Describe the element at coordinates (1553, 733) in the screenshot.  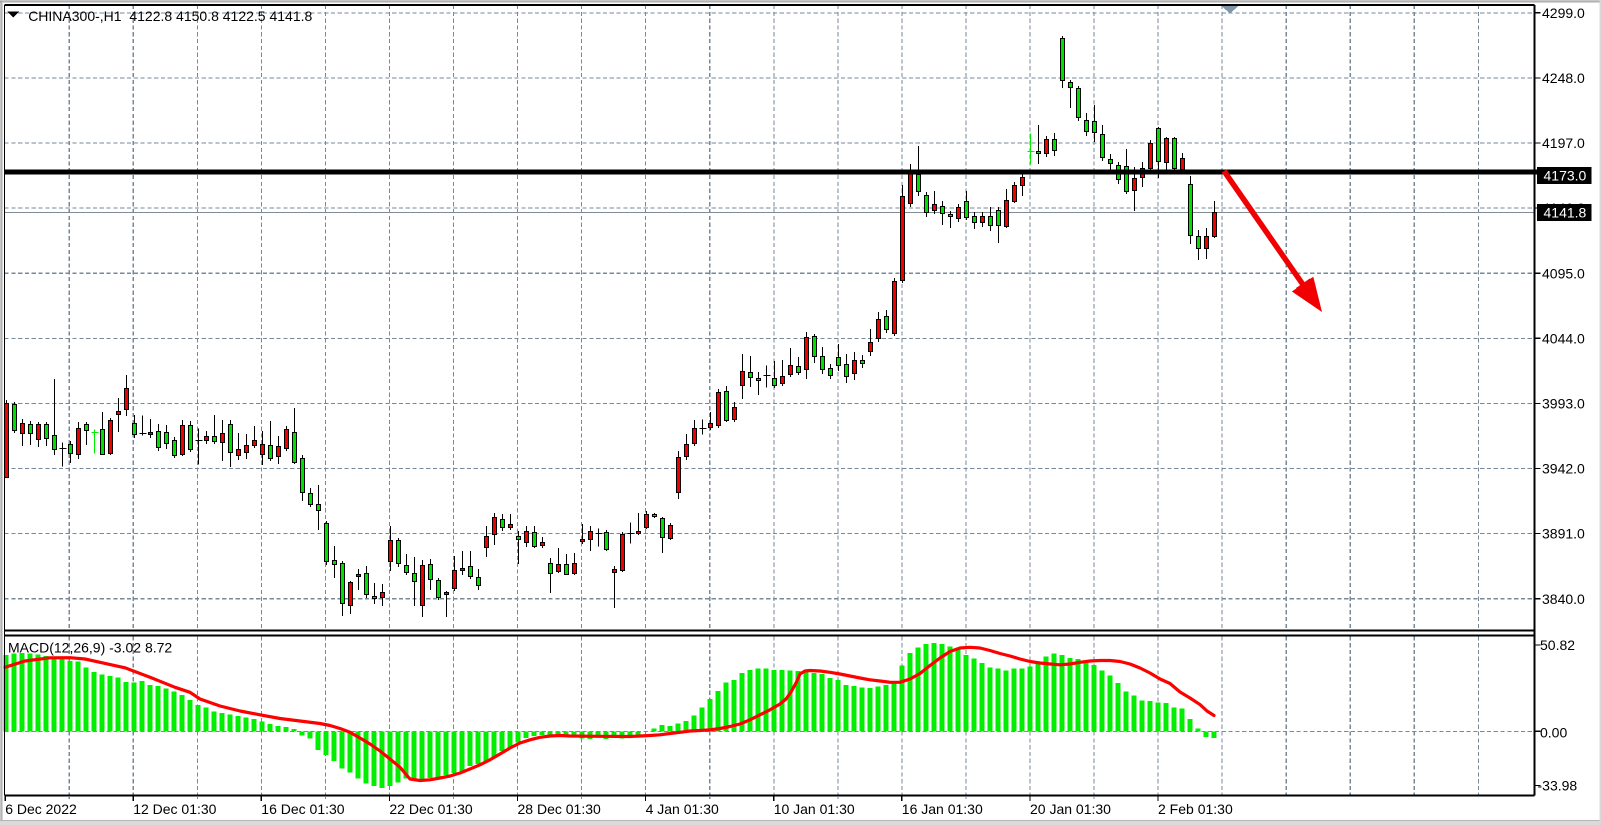
I see `svg-text: 0.00` at that location.